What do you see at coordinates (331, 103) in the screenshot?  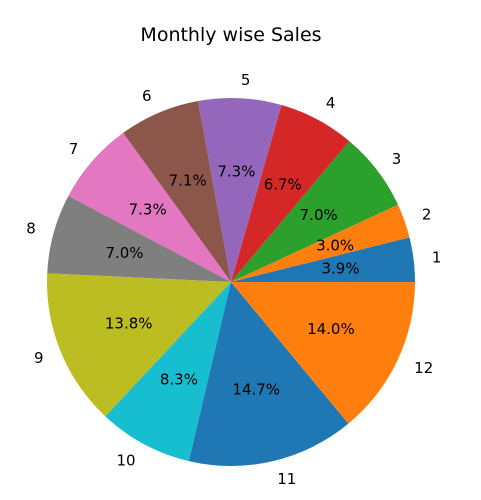 I see `slice-label-4: 4` at bounding box center [331, 103].